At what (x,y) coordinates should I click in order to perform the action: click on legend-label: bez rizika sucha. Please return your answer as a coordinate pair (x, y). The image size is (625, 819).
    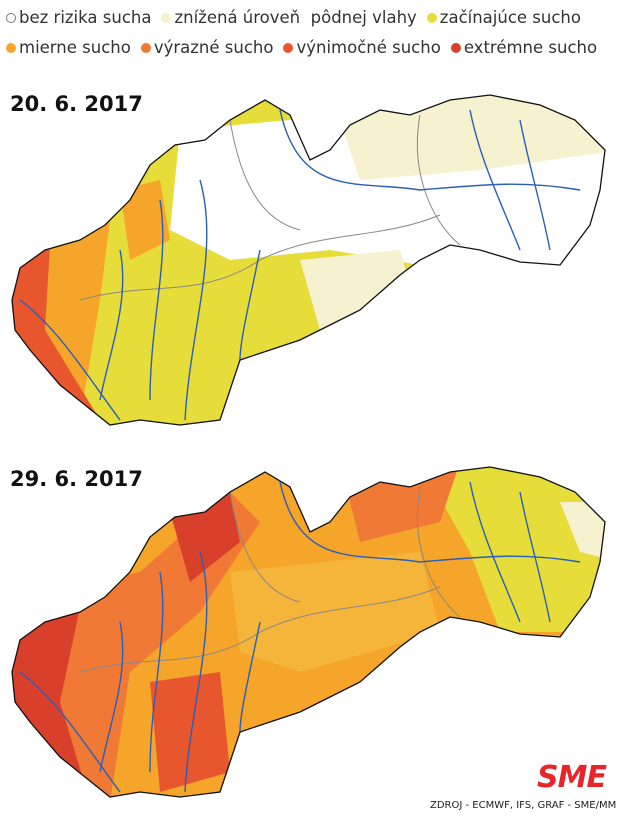
    Looking at the image, I should click on (85, 17).